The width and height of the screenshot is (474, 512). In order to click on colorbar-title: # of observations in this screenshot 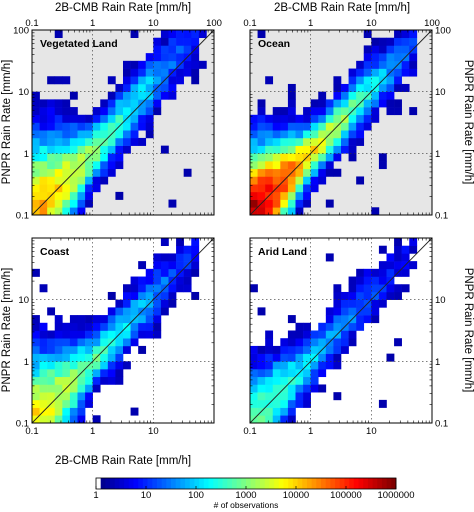, I will do `click(246, 505)`.